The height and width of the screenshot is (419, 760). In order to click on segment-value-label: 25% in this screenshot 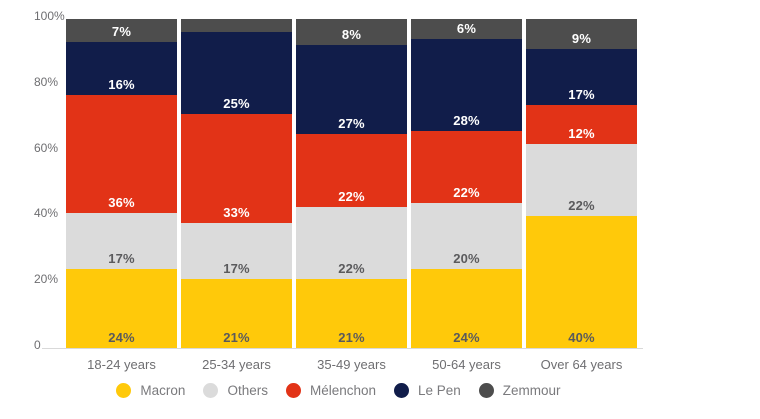, I will do `click(236, 104)`.